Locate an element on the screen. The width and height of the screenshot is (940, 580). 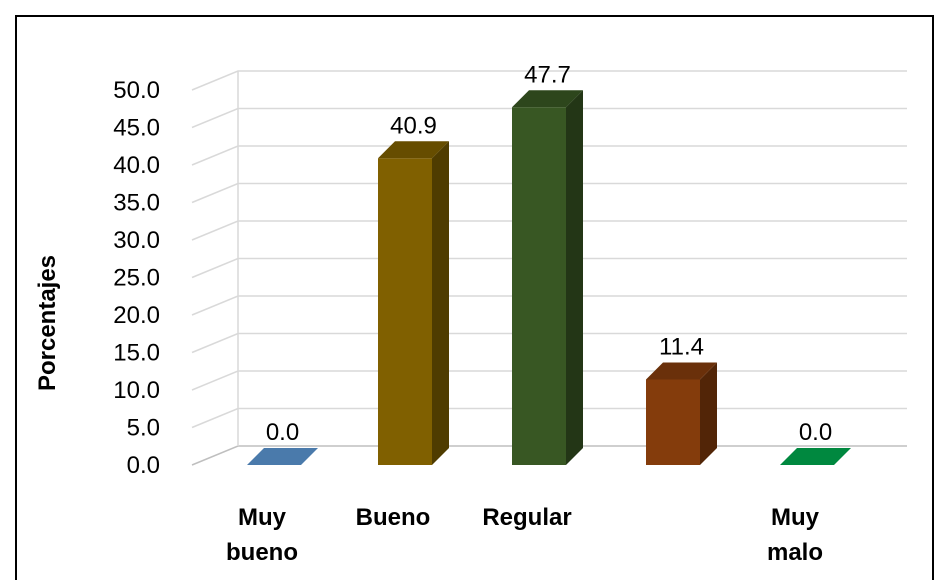
y-tick-label: 20.0 is located at coordinates (136, 315).